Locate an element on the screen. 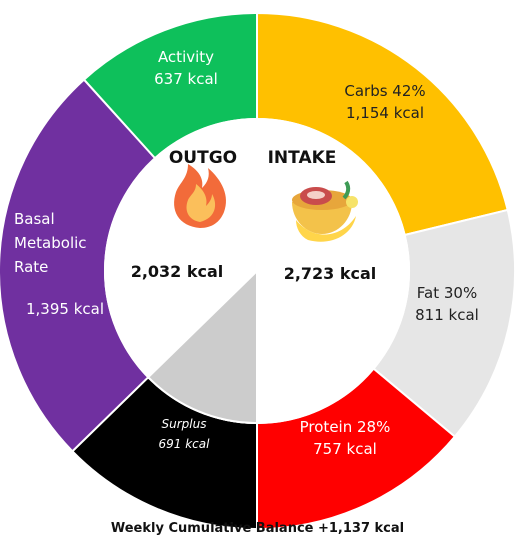 This screenshot has width=515, height=545. label-activity: Activity 637 kcal is located at coordinates (186, 68).